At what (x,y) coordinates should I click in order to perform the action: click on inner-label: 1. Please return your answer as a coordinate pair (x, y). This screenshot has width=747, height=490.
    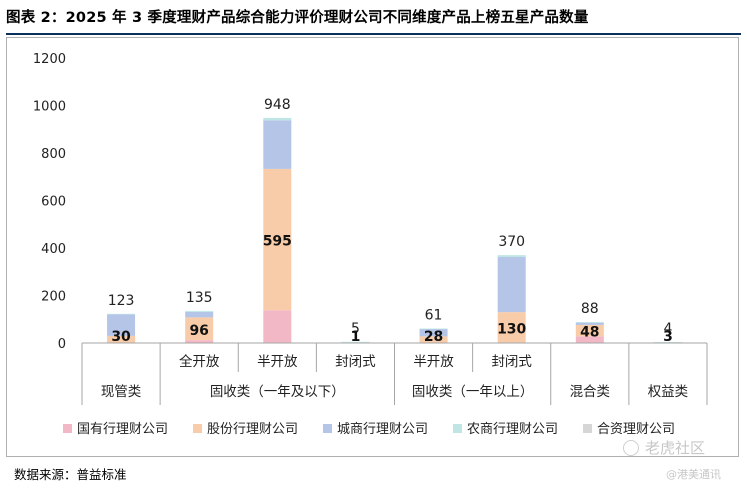
    Looking at the image, I should click on (356, 337).